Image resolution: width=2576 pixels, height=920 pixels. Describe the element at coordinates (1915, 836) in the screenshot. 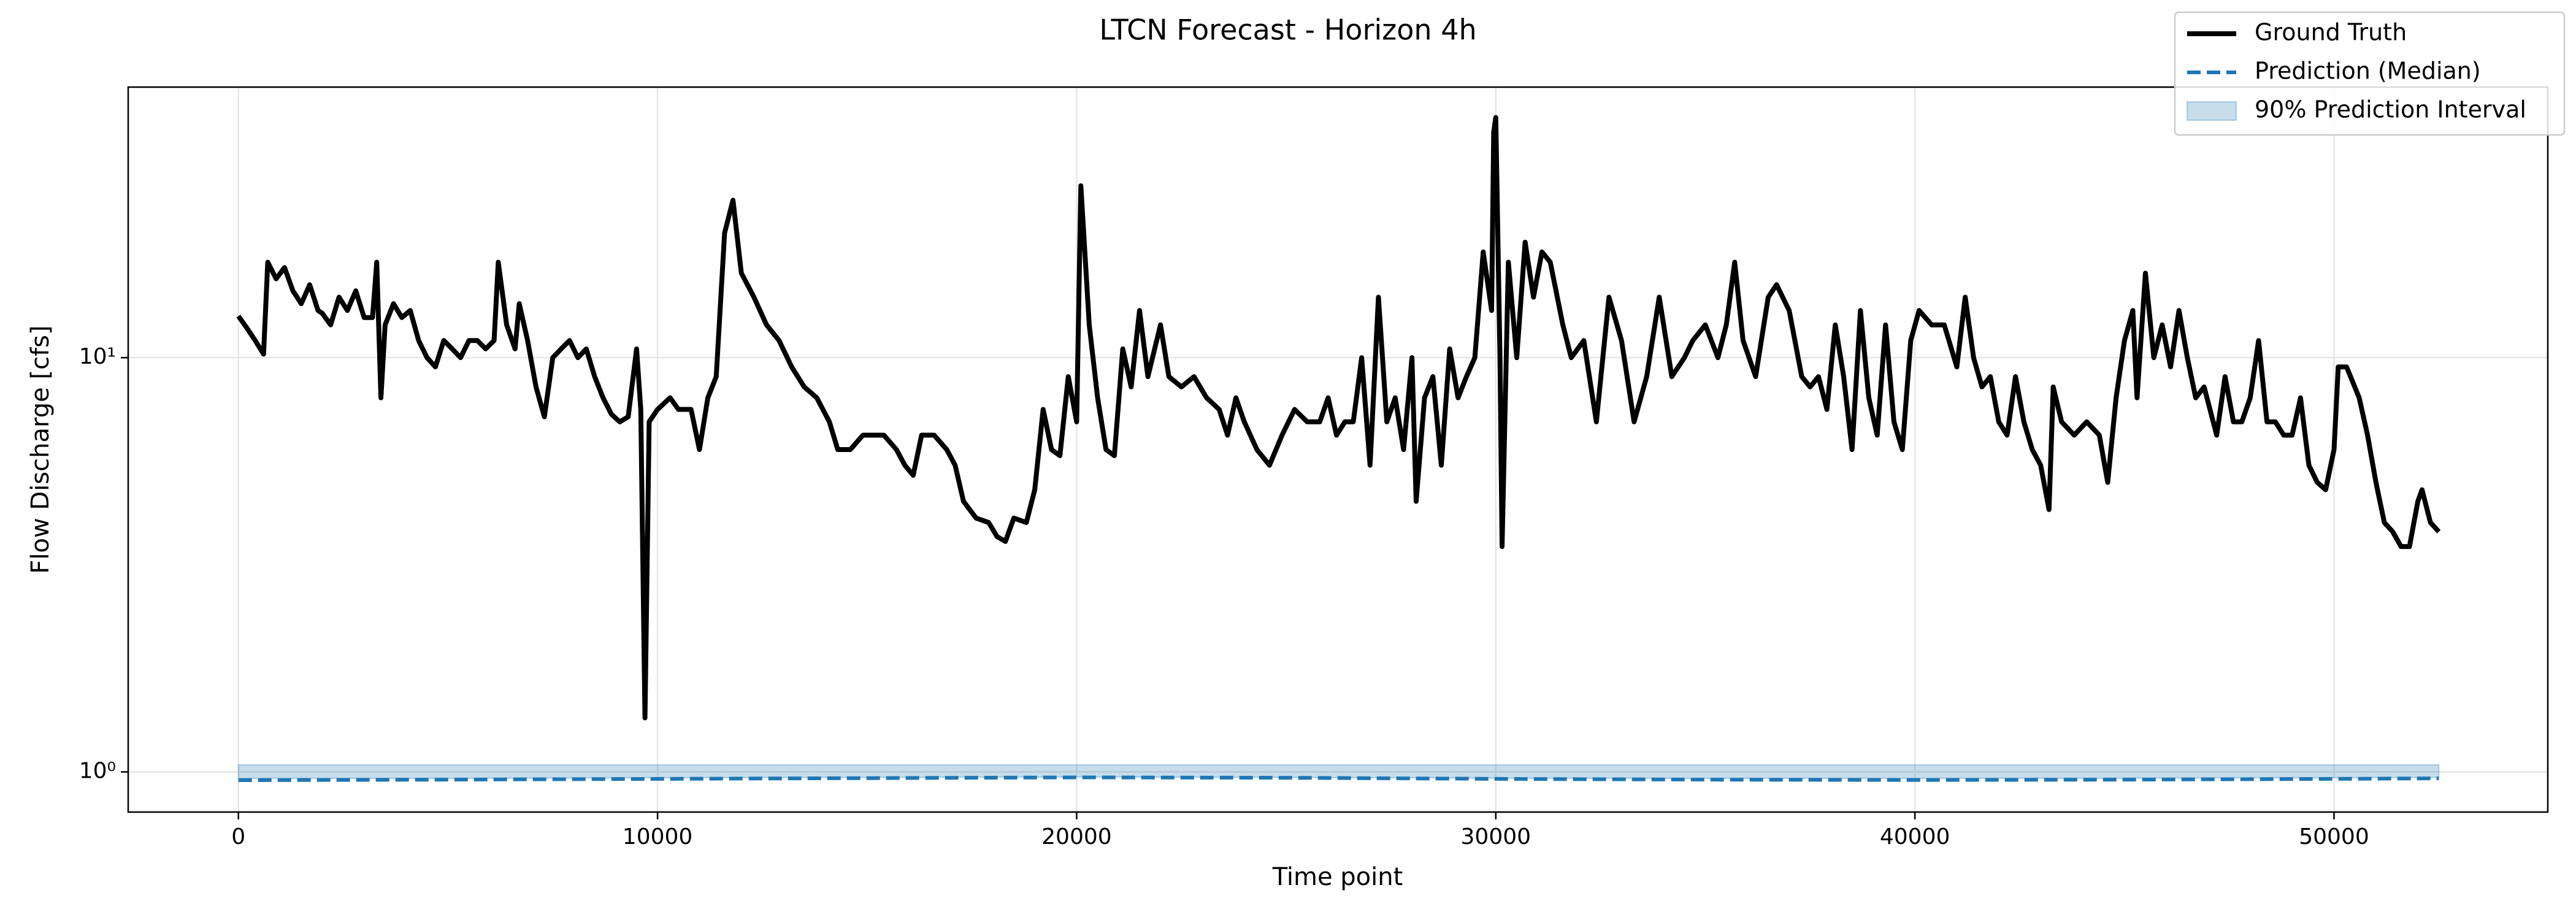

I see `x-tick-label: 40000` at that location.